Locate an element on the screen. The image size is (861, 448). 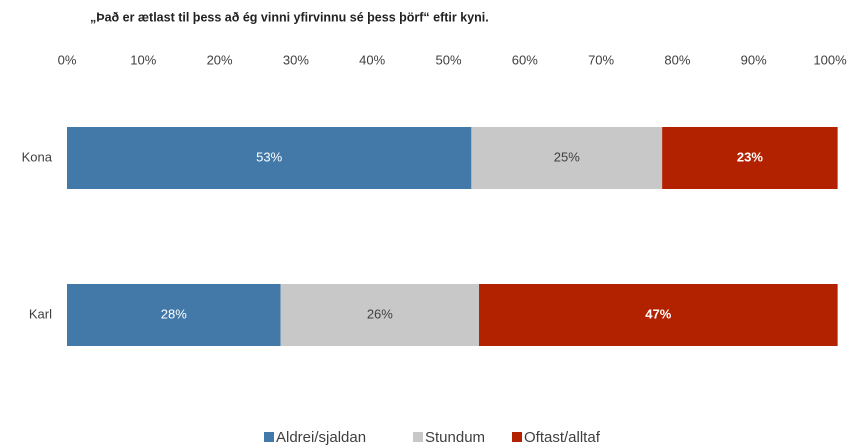
legend-label: Aldrei/sjaldan is located at coordinates (321, 437).